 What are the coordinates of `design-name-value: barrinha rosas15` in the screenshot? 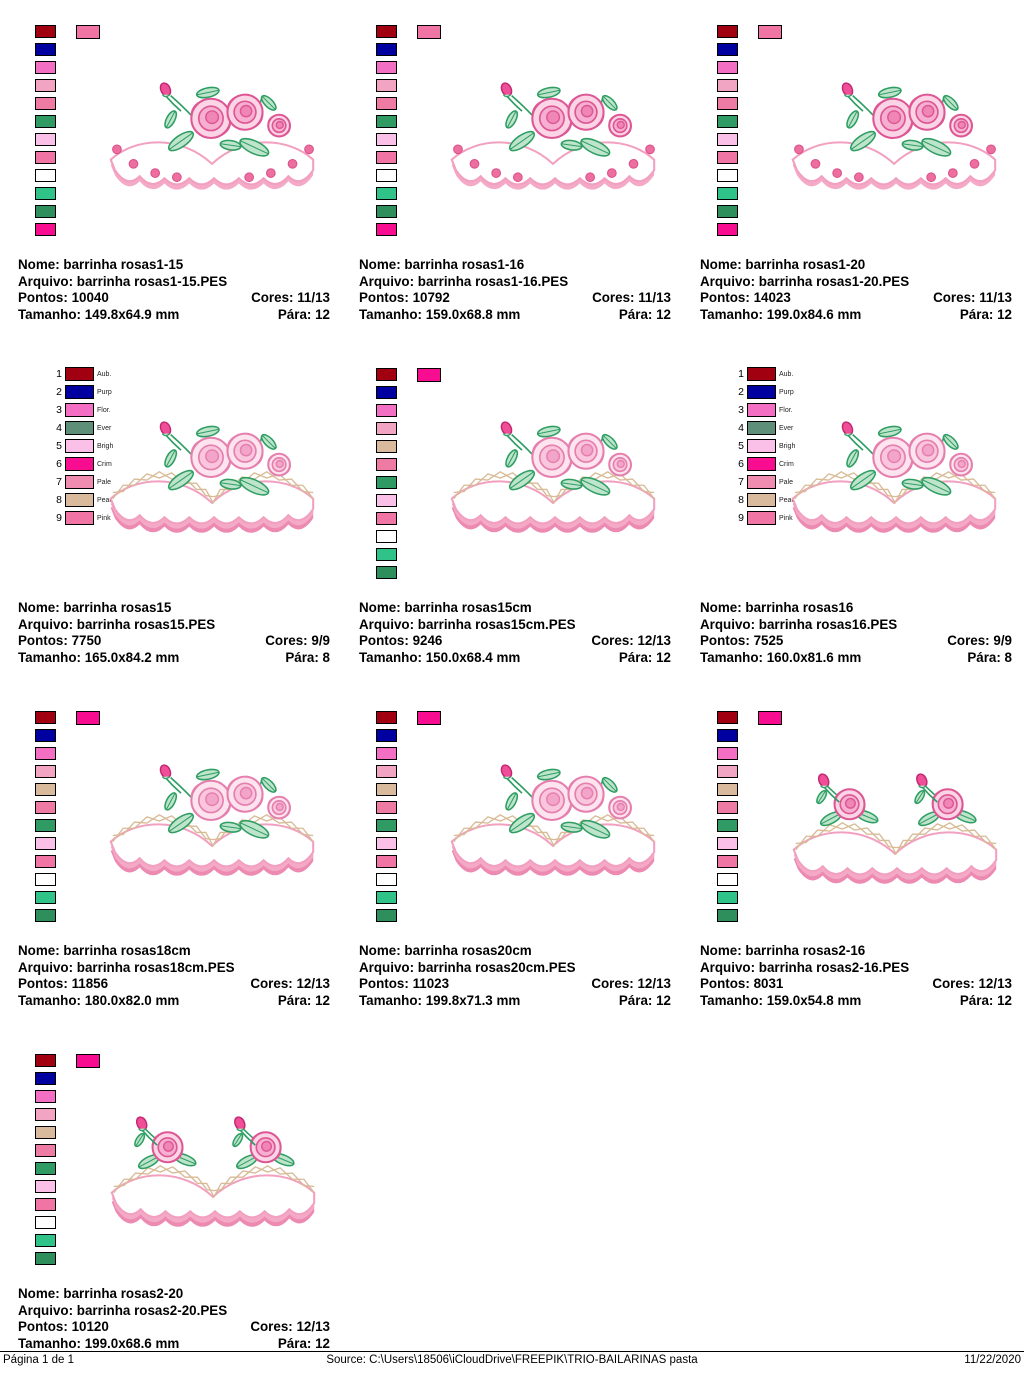 It's located at (117, 607).